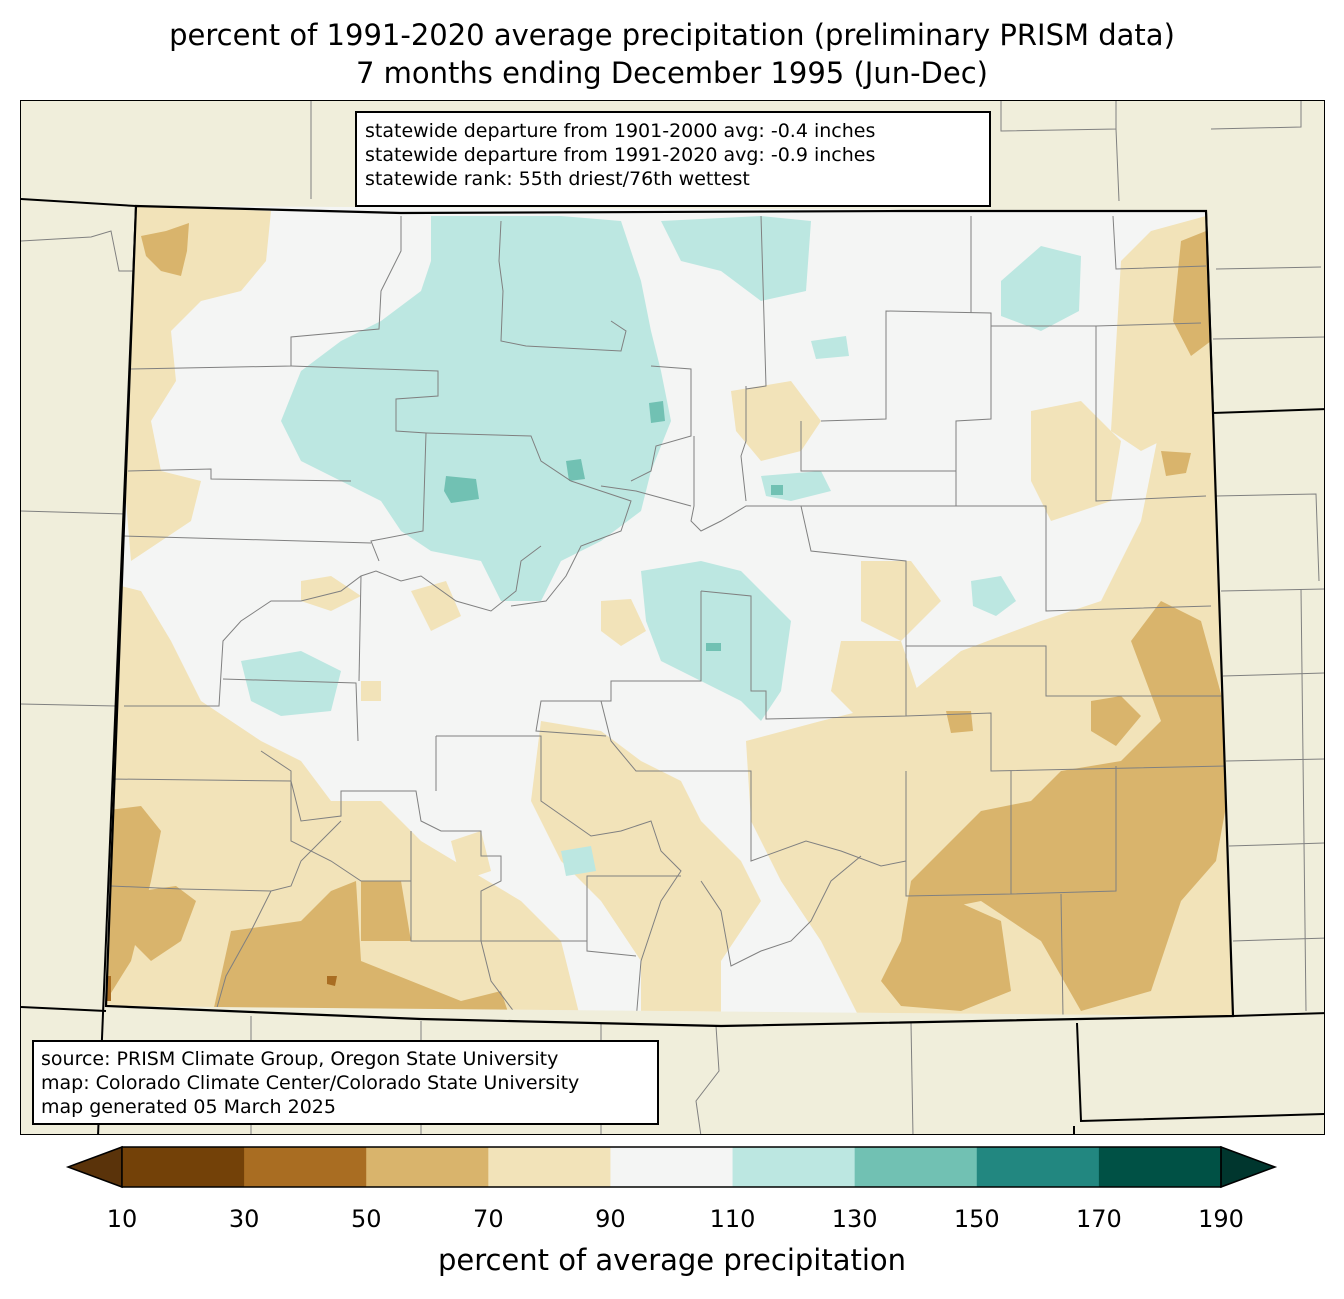 This screenshot has width=1344, height=1299. I want to click on colorbar-tick-label: 70, so click(488, 1219).